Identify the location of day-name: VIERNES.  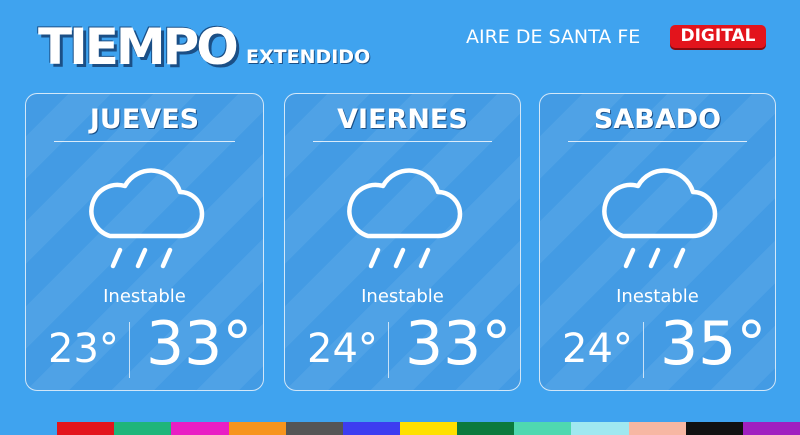
(402, 119).